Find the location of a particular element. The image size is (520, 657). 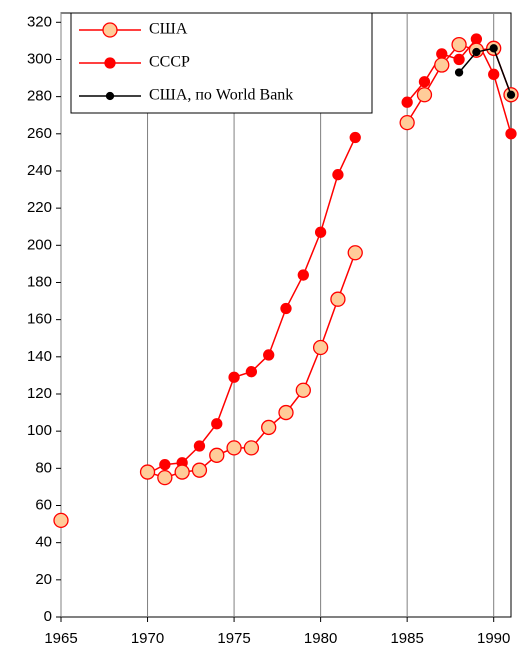

y-tick-label: 320 is located at coordinates (39, 21).